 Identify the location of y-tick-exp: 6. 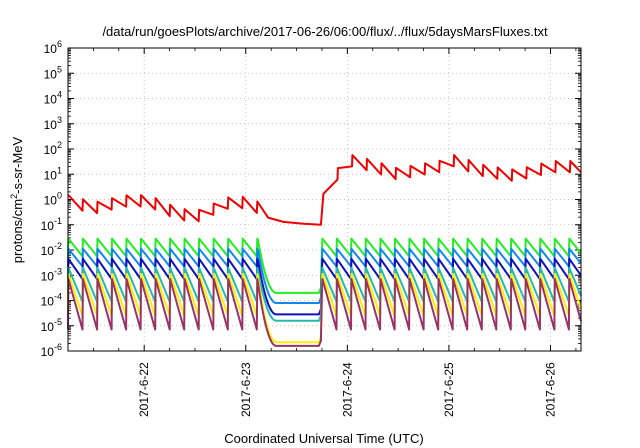
(59, 44).